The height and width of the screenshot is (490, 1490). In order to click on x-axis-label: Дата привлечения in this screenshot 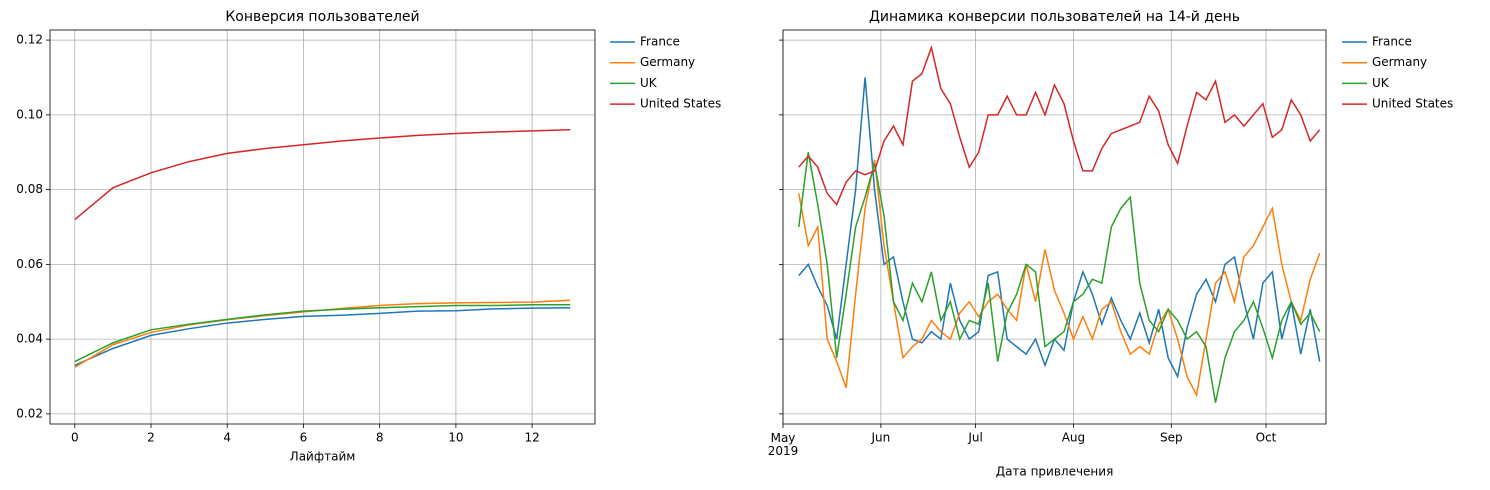, I will do `click(1055, 472)`.